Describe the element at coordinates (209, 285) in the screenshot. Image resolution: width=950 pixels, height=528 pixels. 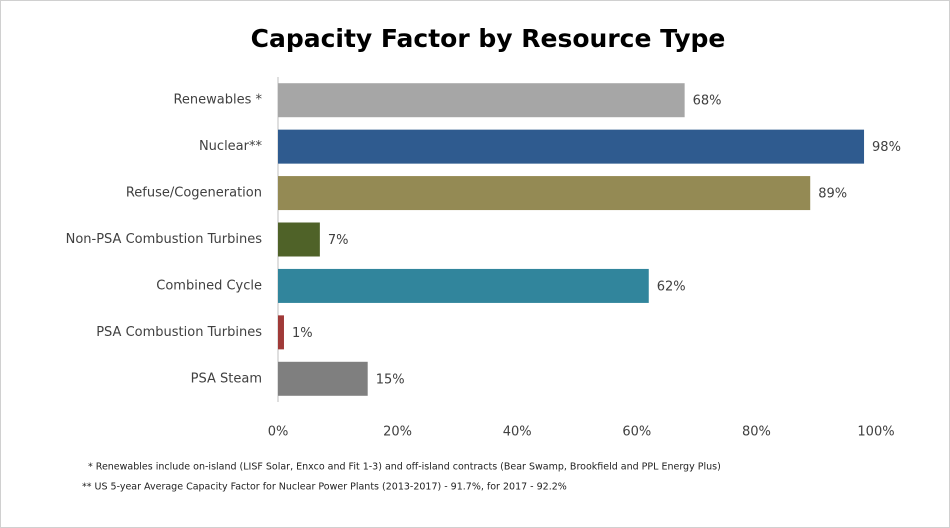
I see `y-tick-label: Combined Cycle` at that location.